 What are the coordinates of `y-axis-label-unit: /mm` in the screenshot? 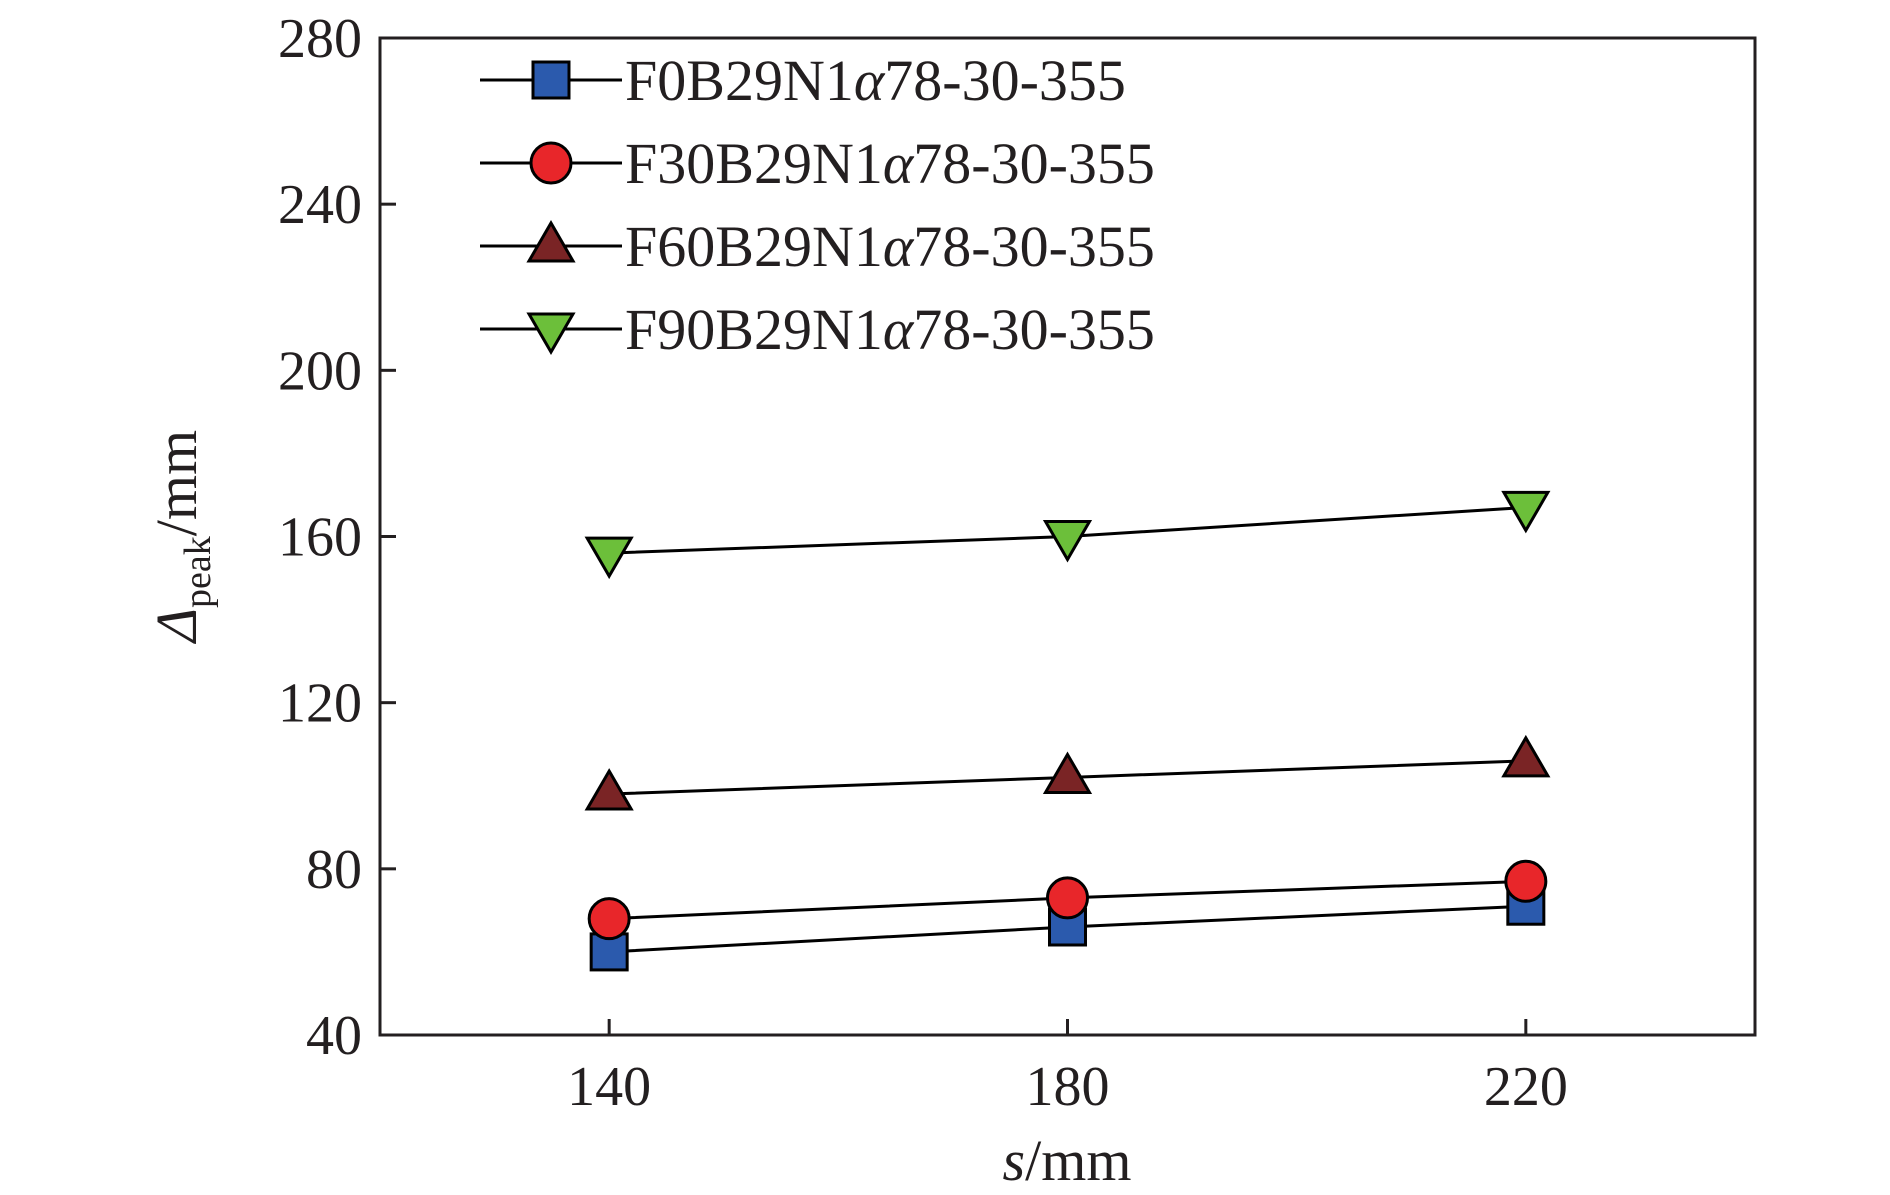 It's located at (176, 483).